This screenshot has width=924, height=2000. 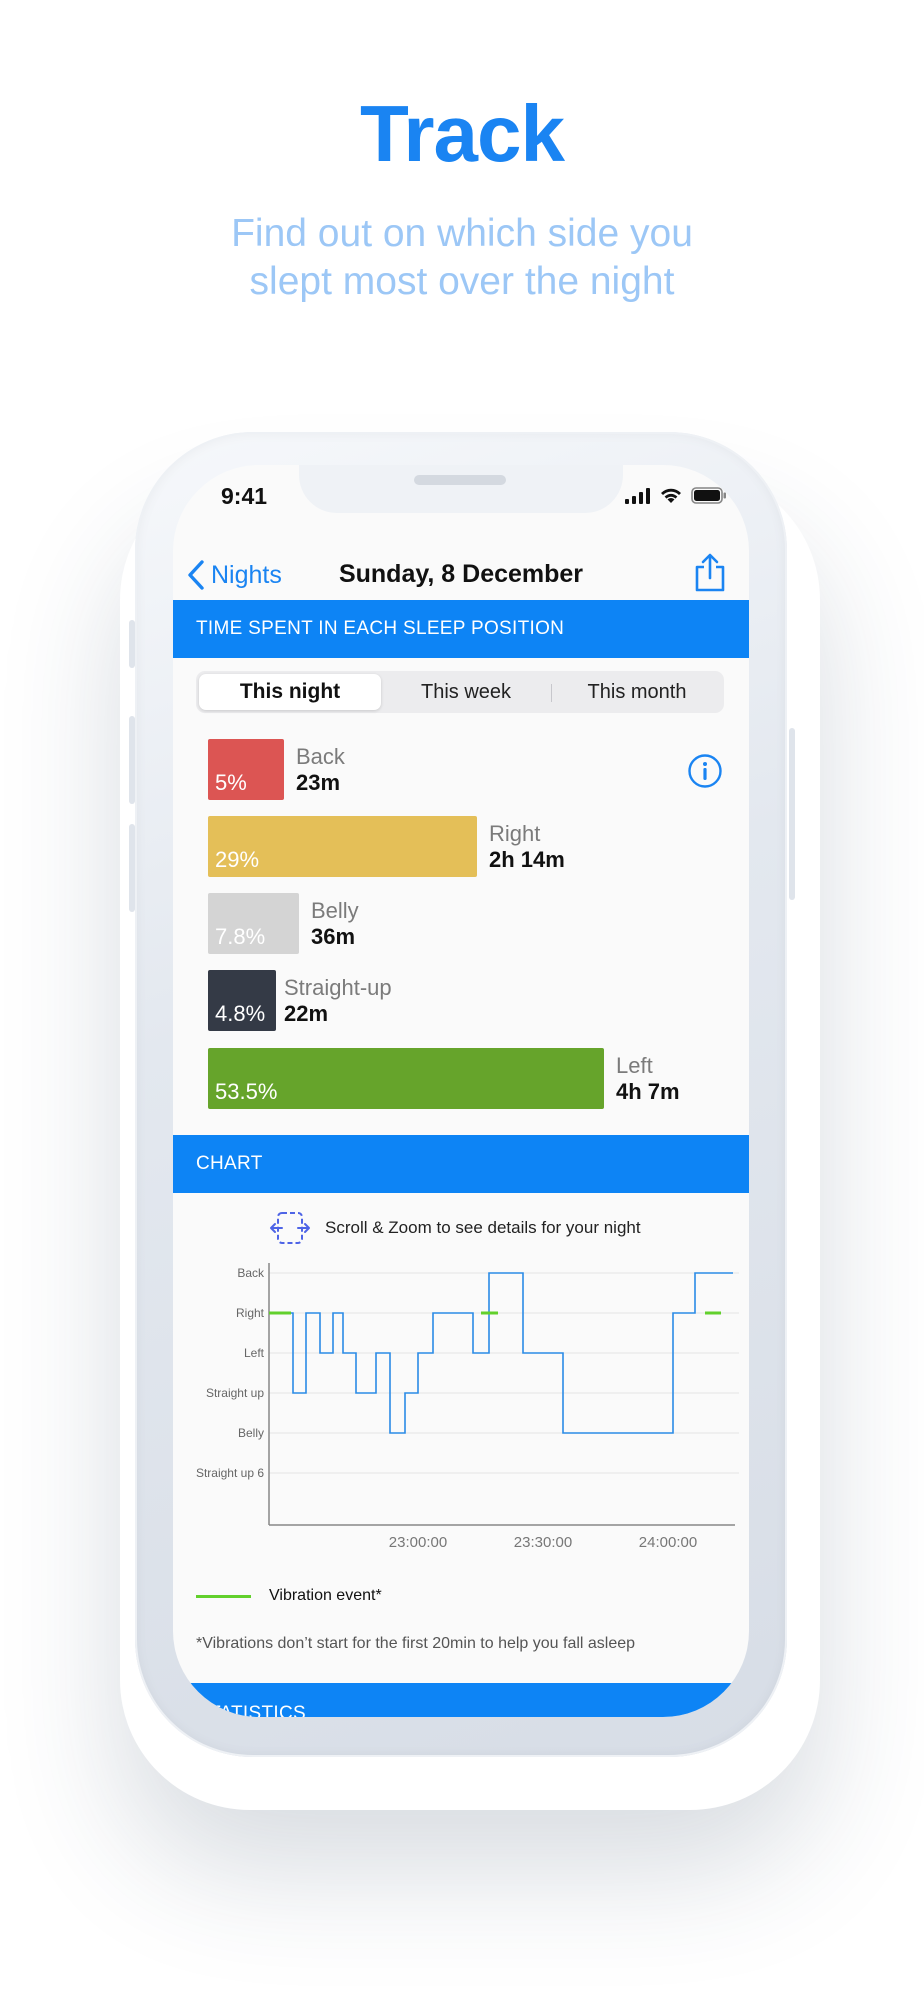 What do you see at coordinates (705, 771) in the screenshot?
I see `info-icon` at bounding box center [705, 771].